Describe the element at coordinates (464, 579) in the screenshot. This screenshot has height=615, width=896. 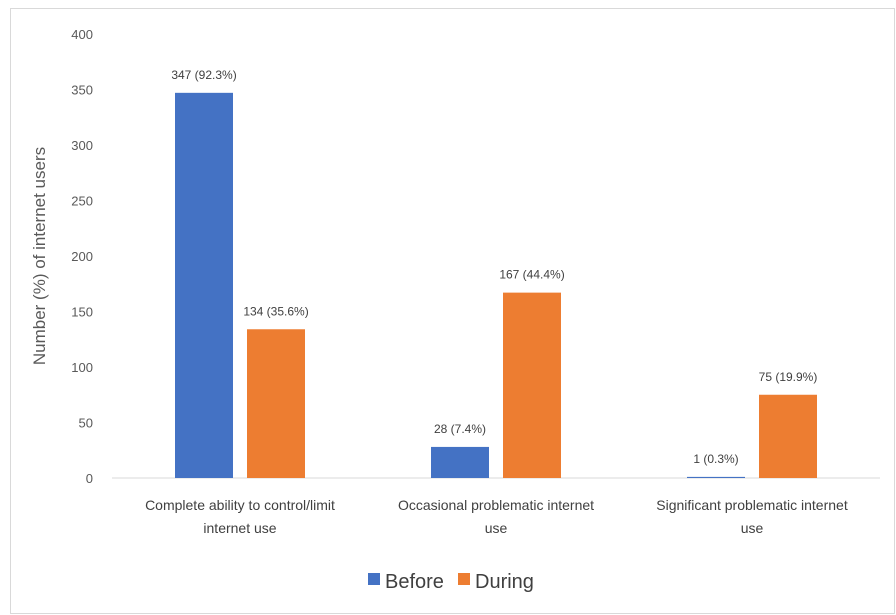
I see `legend-swatch-during` at that location.